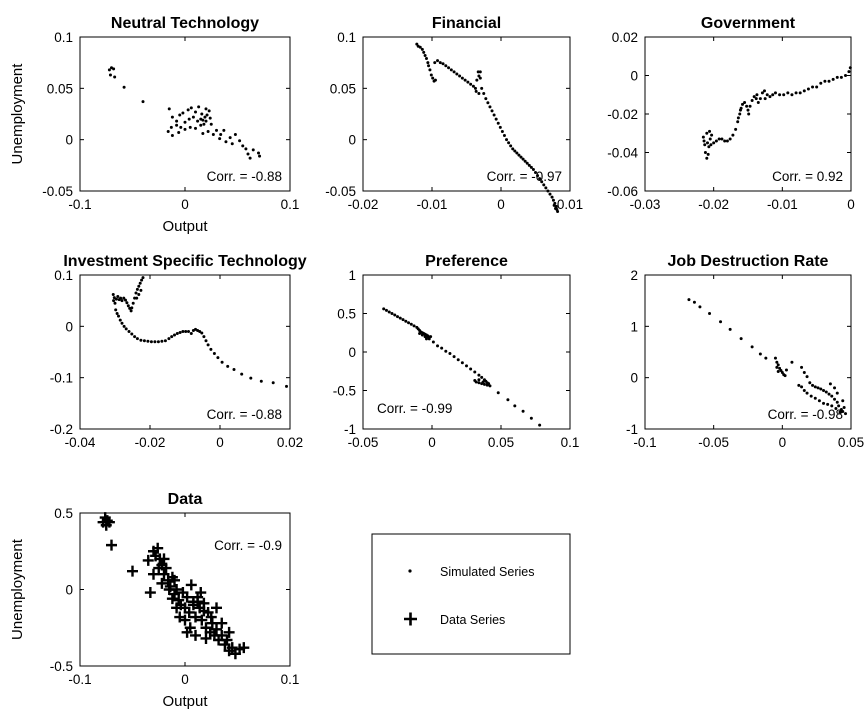  What do you see at coordinates (713, 442) in the screenshot?
I see `x-tick-label: -0.05` at bounding box center [713, 442].